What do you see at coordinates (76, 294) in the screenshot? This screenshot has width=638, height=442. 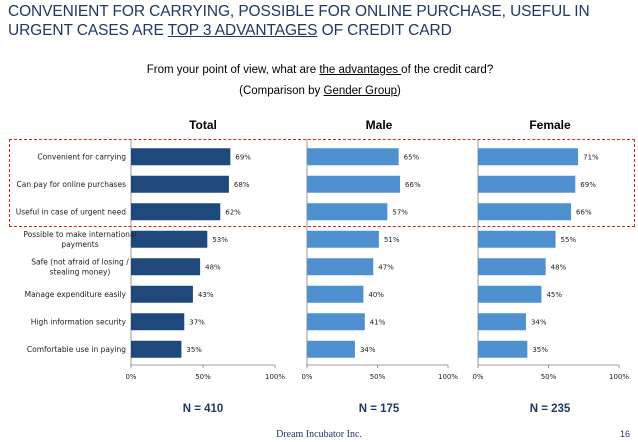 I see `category-label: Manage expenditure easily` at bounding box center [76, 294].